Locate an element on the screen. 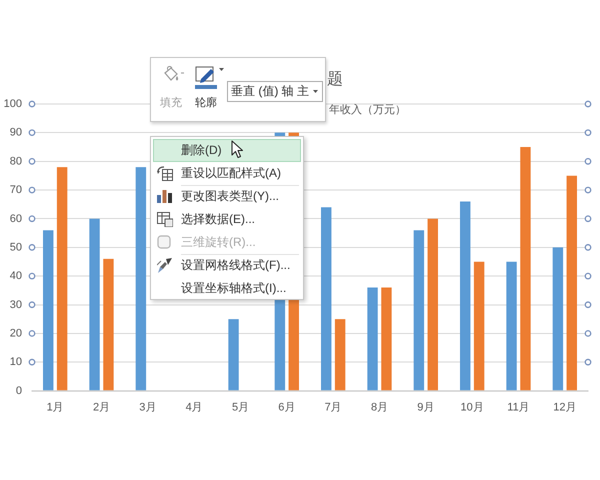 The height and width of the screenshot is (480, 600). x-tick-label: 3月 is located at coordinates (147, 407).